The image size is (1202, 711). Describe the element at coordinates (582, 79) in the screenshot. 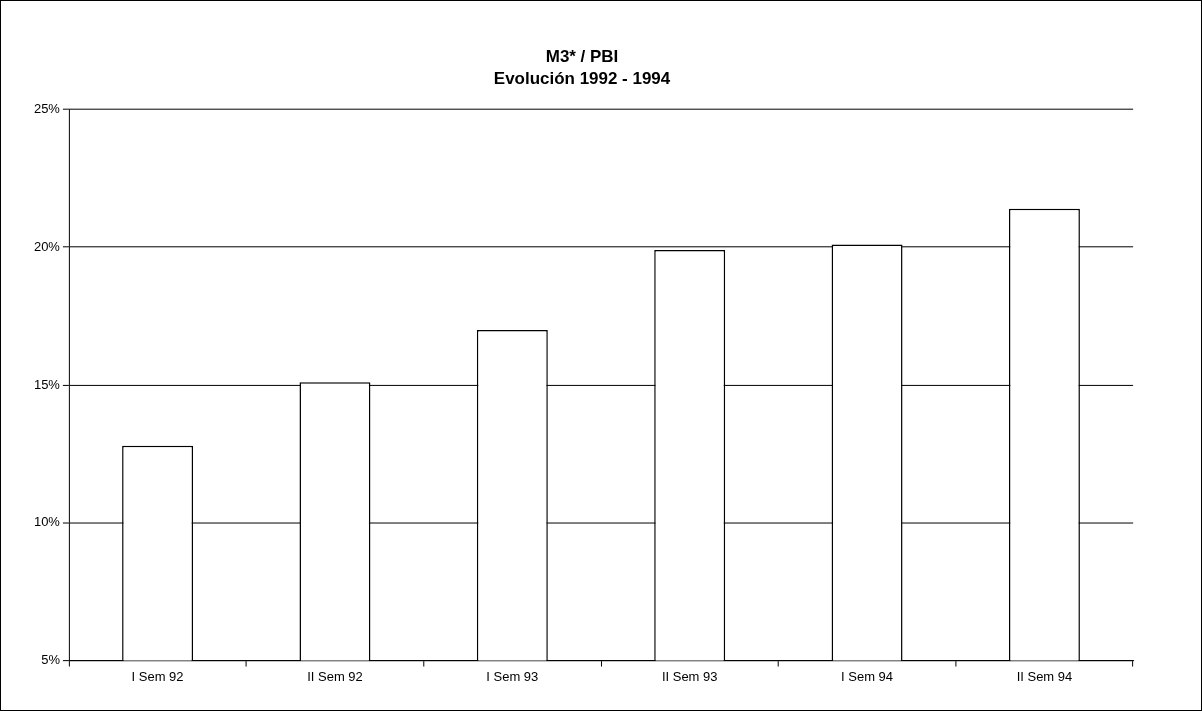

I see `chart-subtitle: Evolución 1992 - 1994` at that location.